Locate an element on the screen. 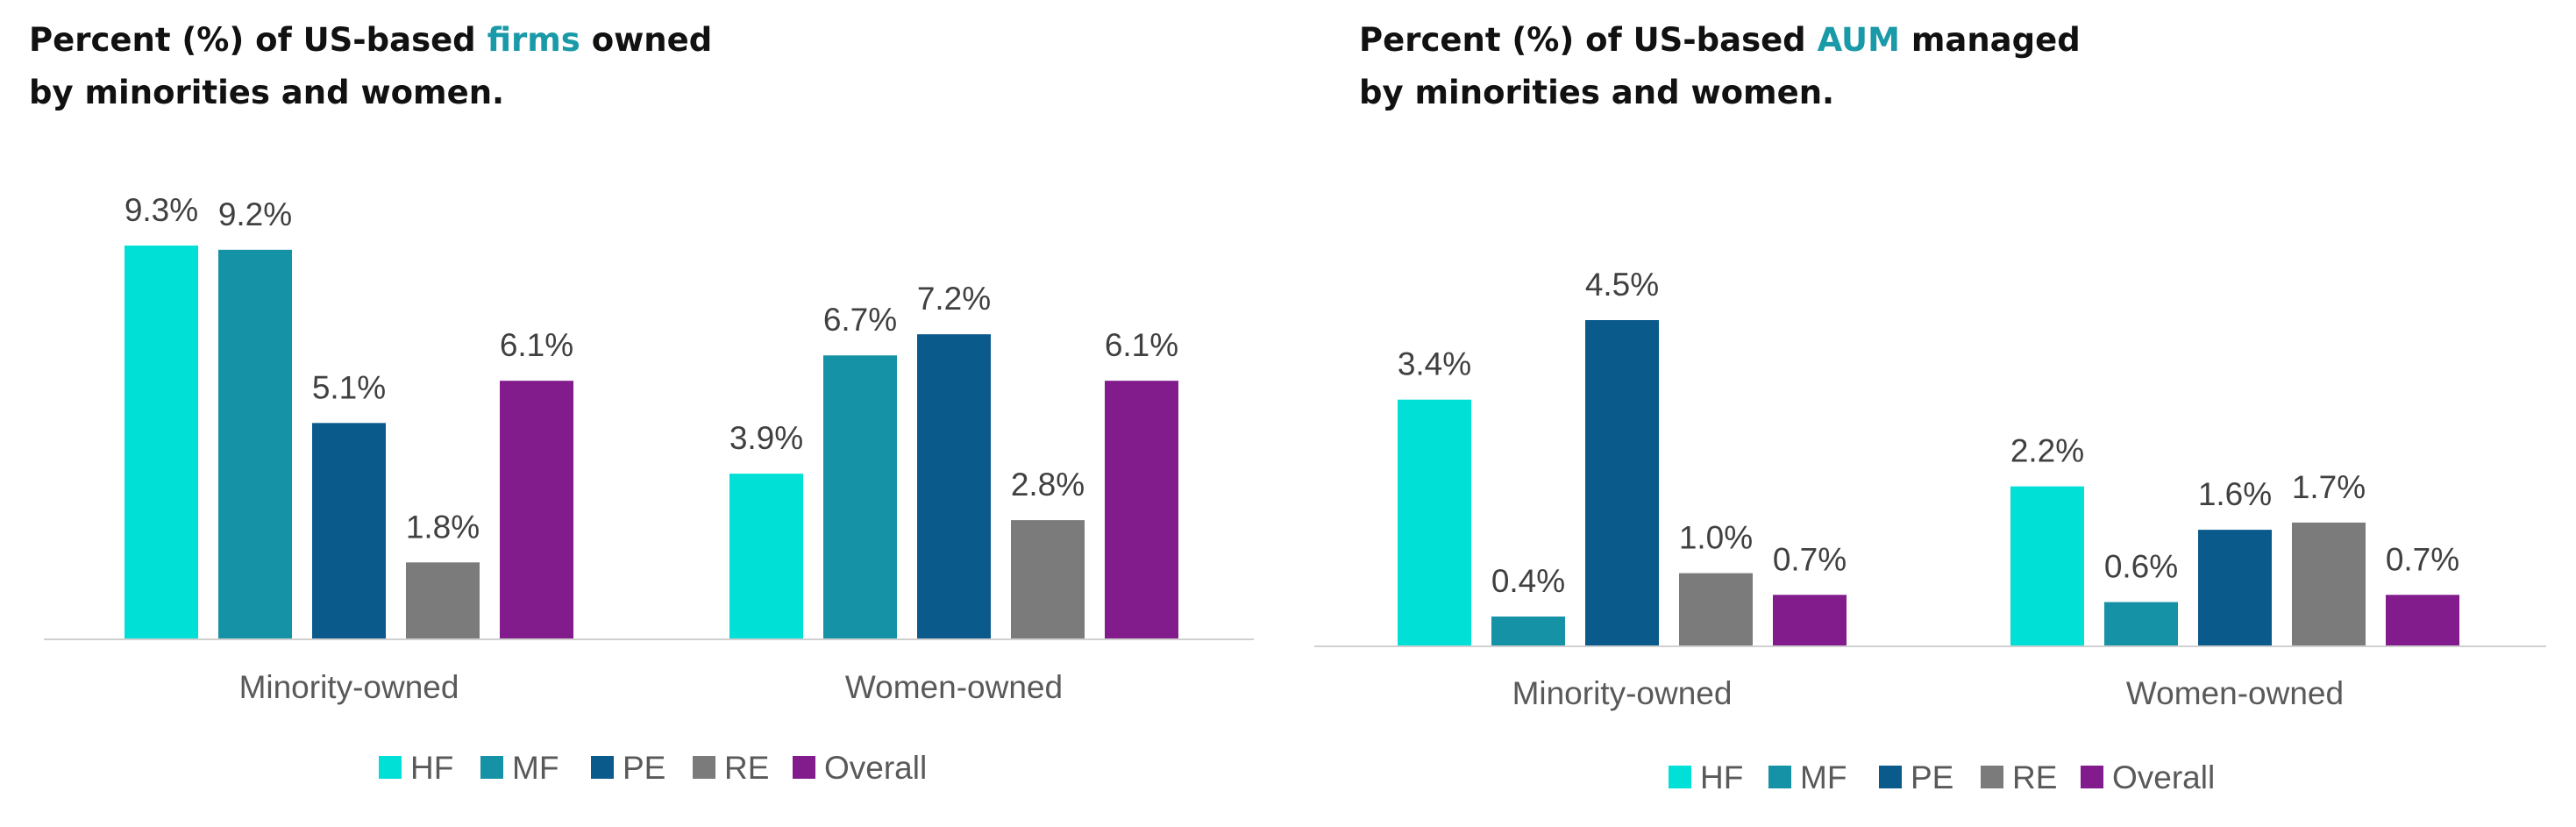  data-label: 7.2% is located at coordinates (954, 299).